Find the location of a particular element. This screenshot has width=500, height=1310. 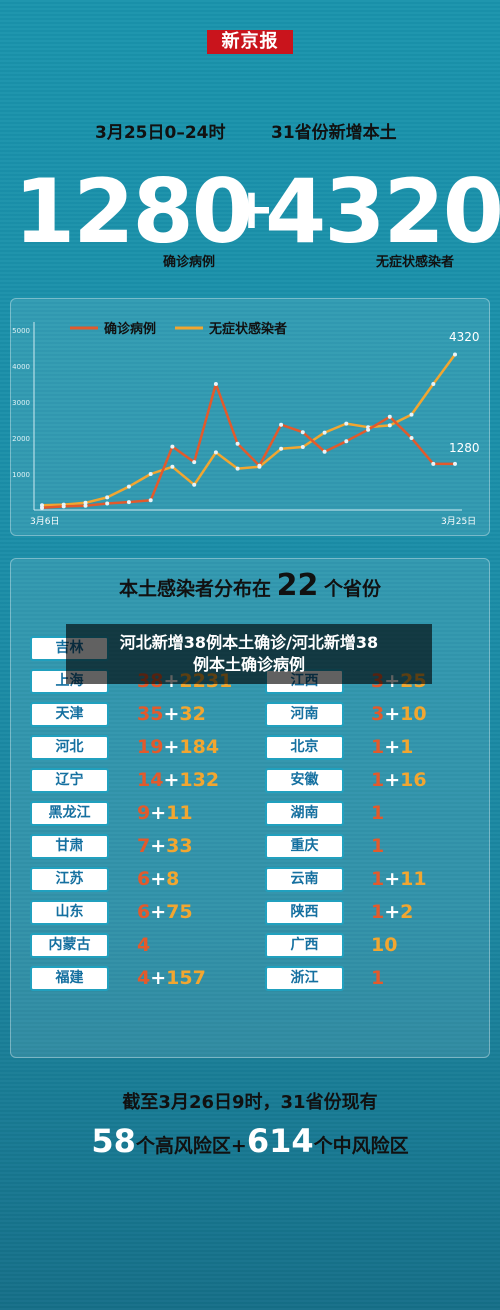

province-value: 1+2 is located at coordinates (392, 912).